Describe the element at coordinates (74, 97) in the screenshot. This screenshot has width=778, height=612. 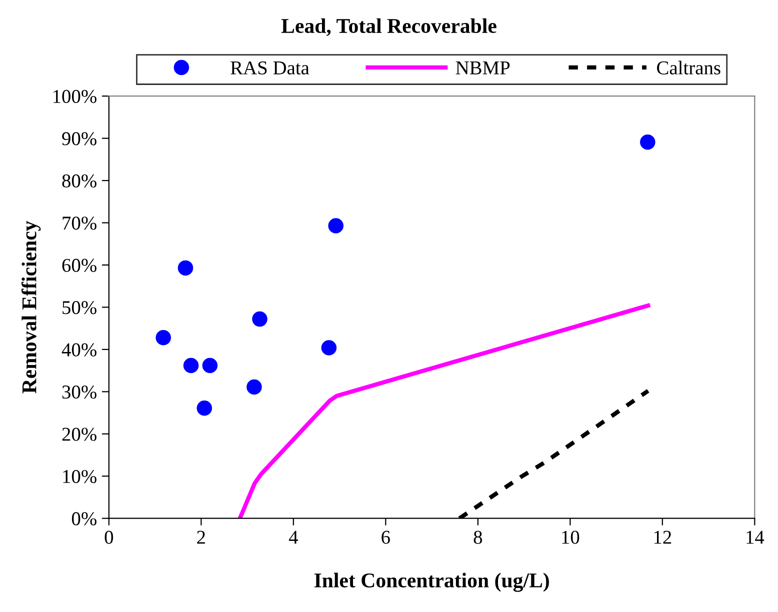
I see `y-tick-label: 100%` at that location.